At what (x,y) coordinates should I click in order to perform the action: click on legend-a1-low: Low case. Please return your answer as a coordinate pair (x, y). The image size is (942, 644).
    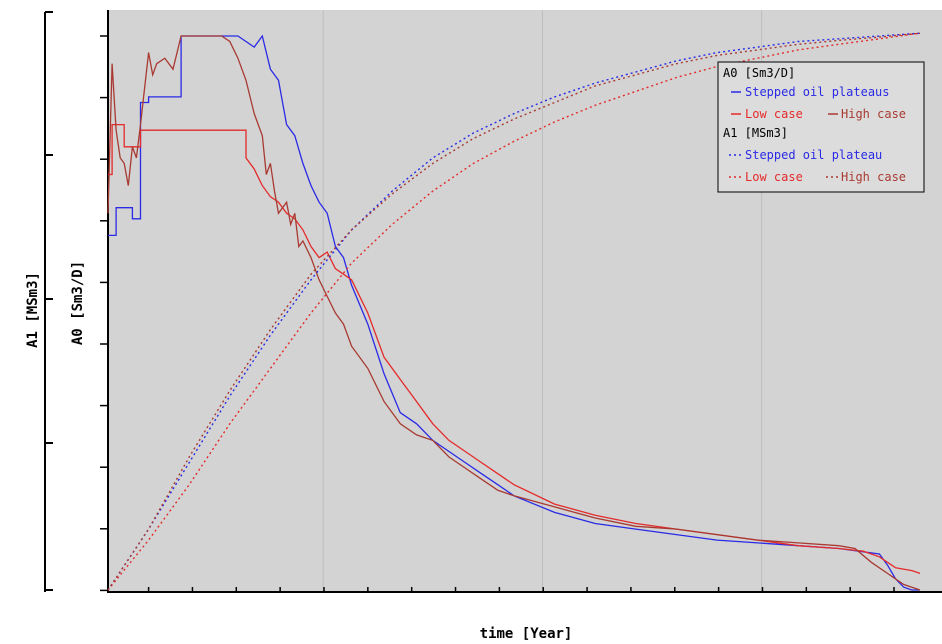
    Looking at the image, I should click on (774, 177).